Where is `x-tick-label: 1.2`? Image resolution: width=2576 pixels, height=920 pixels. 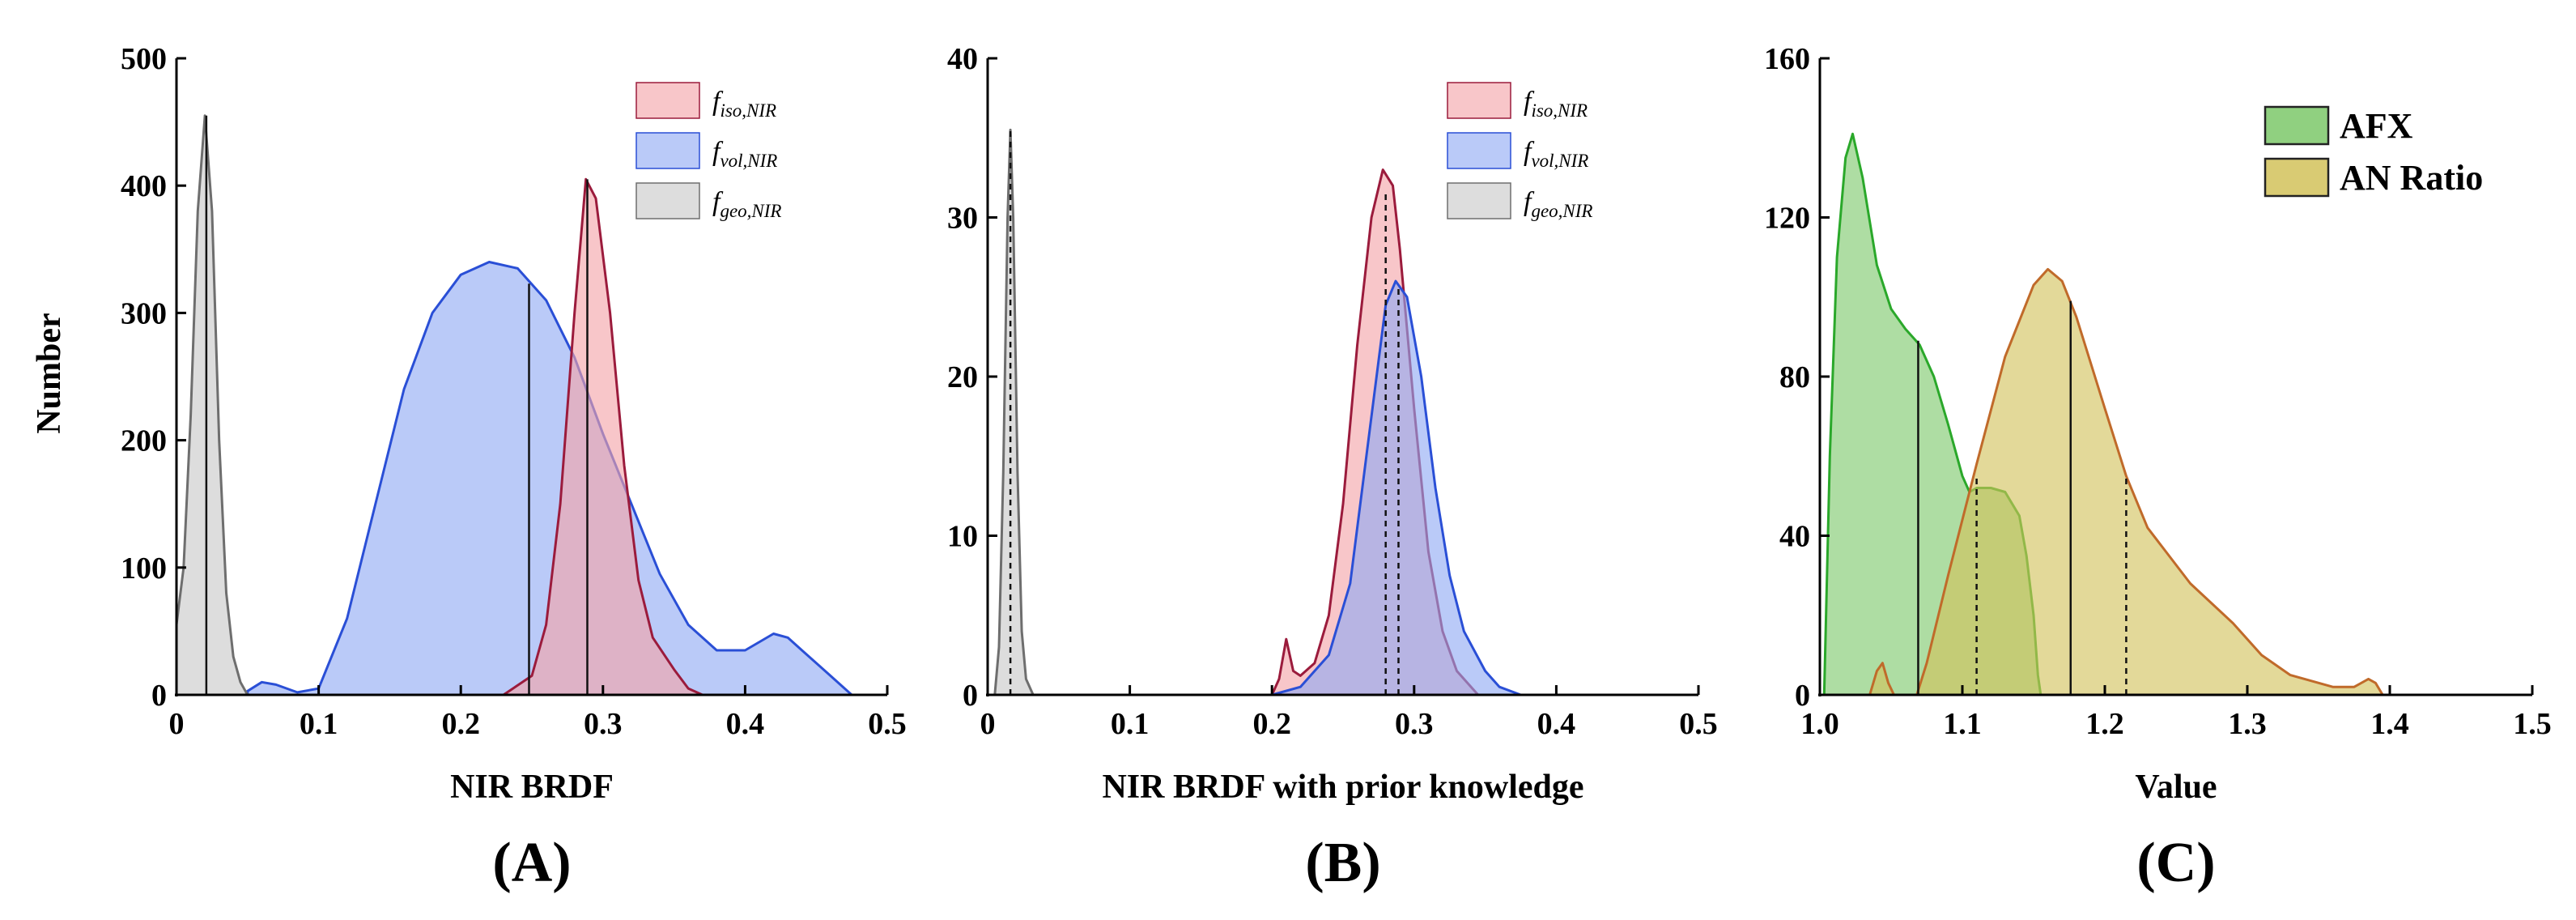 x-tick-label: 1.2 is located at coordinates (2105, 724).